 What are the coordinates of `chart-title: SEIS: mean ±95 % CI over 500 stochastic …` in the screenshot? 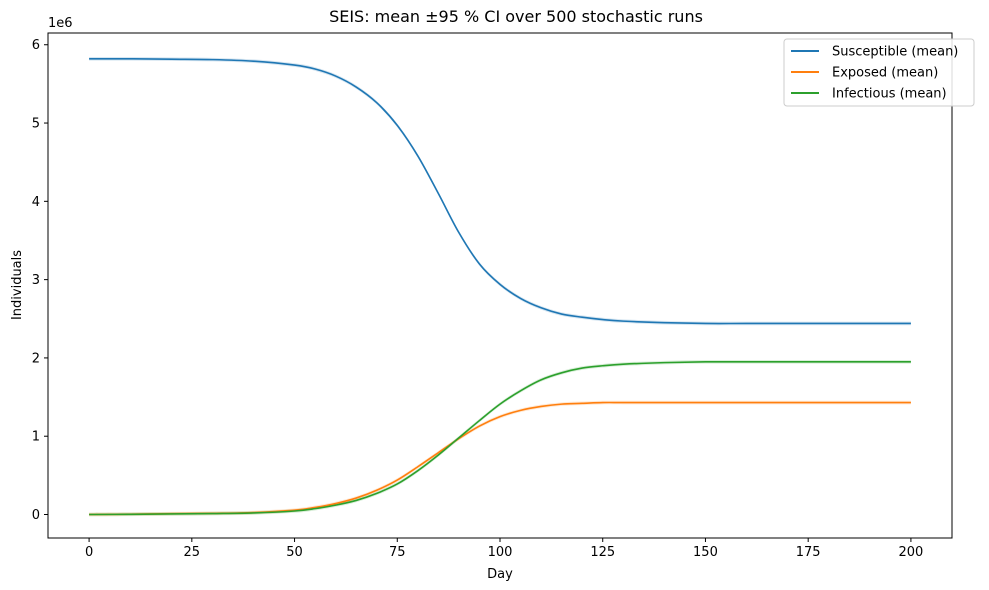 It's located at (516, 16).